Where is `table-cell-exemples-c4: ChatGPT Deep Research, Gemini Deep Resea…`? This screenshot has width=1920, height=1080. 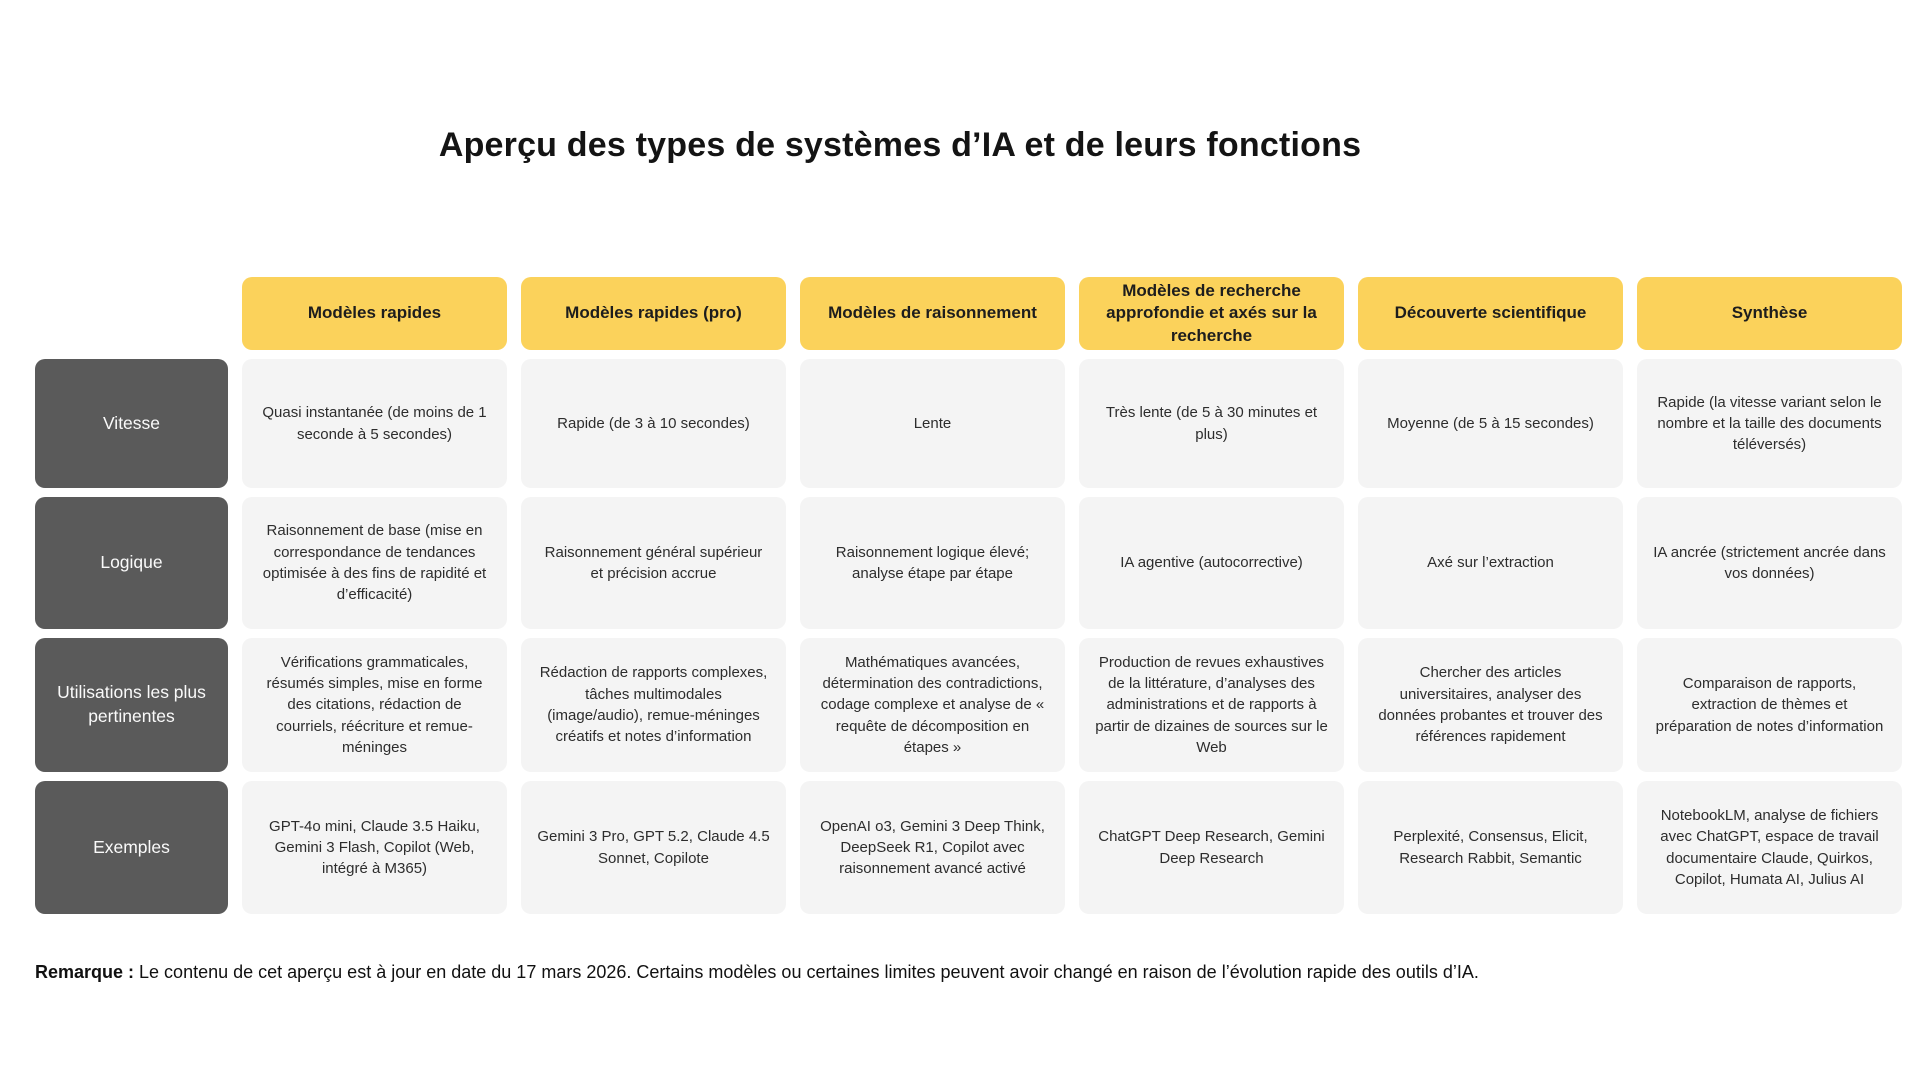
table-cell-exemples-c4: ChatGPT Deep Research, Gemini Deep Resea… is located at coordinates (1211, 847).